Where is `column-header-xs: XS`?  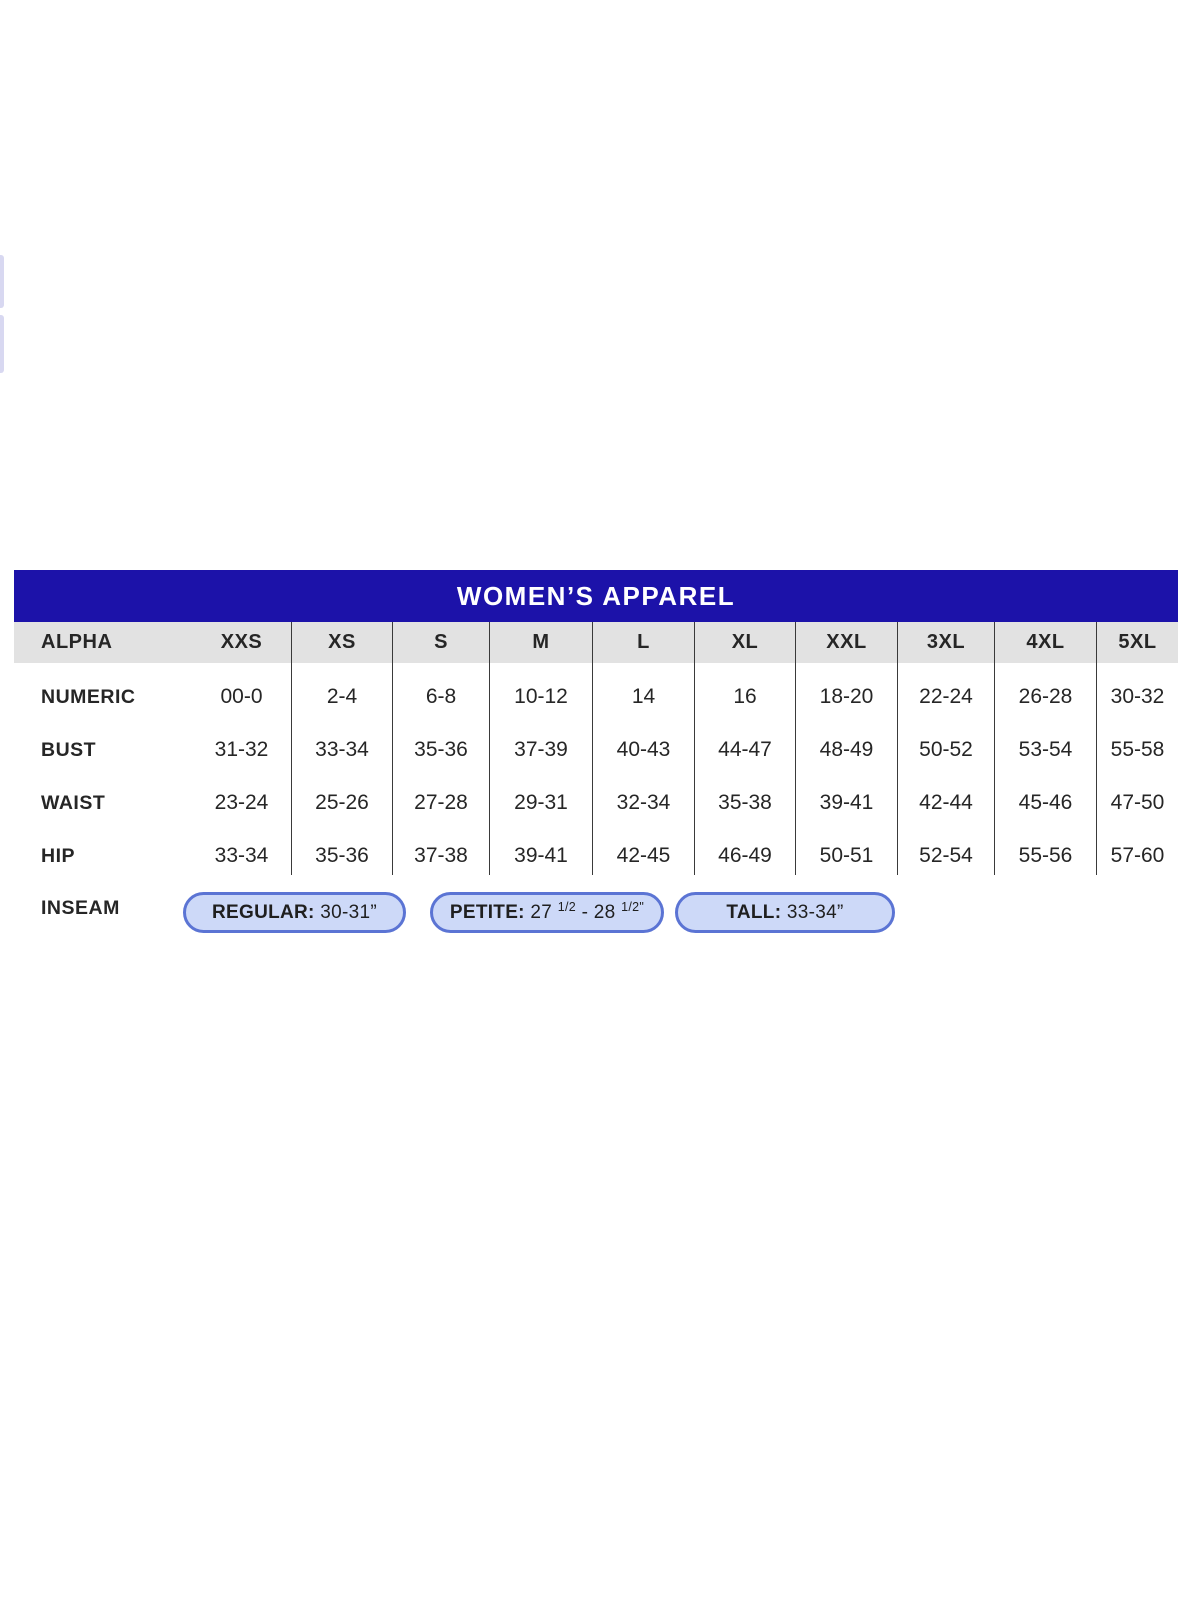
column-header-xs: XS is located at coordinates (342, 642).